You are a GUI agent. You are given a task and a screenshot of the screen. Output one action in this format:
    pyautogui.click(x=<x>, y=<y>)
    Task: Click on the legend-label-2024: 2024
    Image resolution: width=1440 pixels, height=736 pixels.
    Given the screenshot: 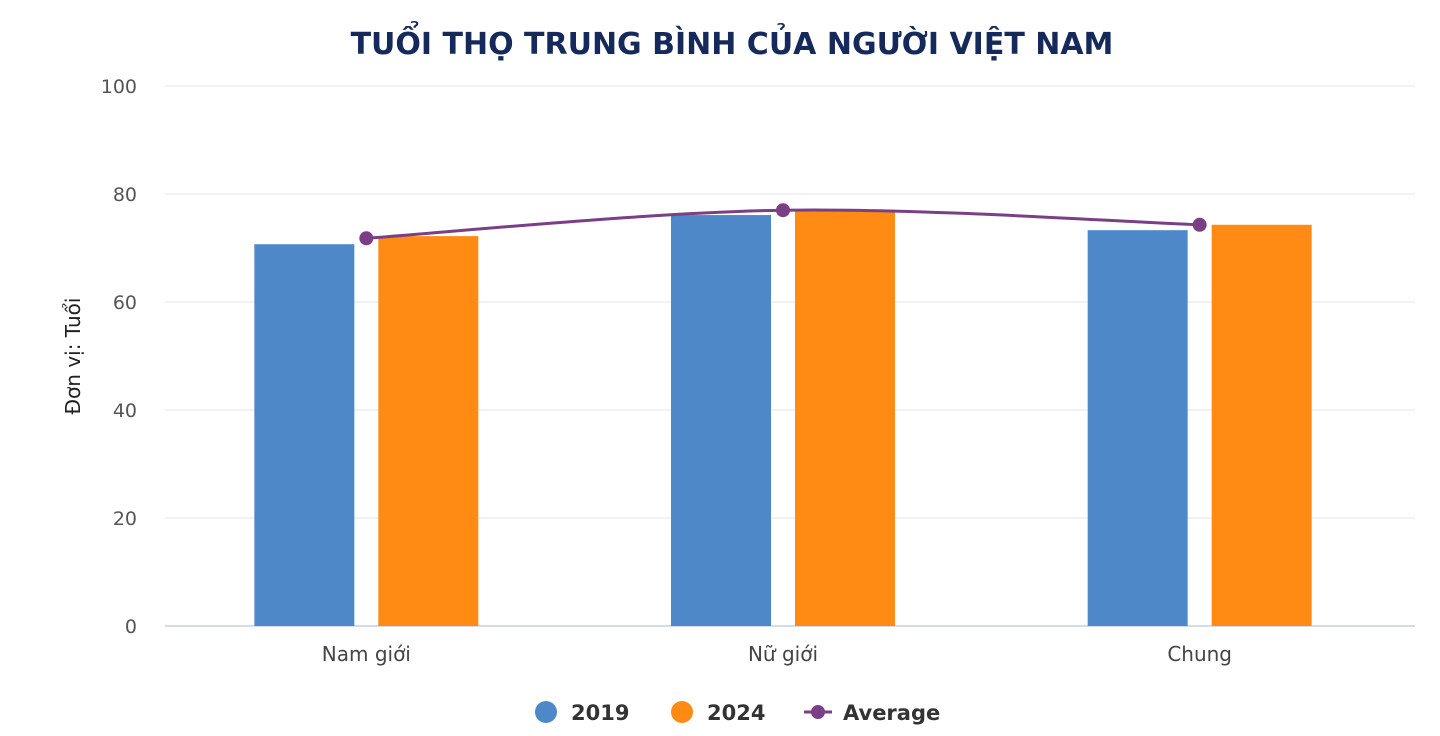 What is the action you would take?
    pyautogui.click(x=736, y=713)
    